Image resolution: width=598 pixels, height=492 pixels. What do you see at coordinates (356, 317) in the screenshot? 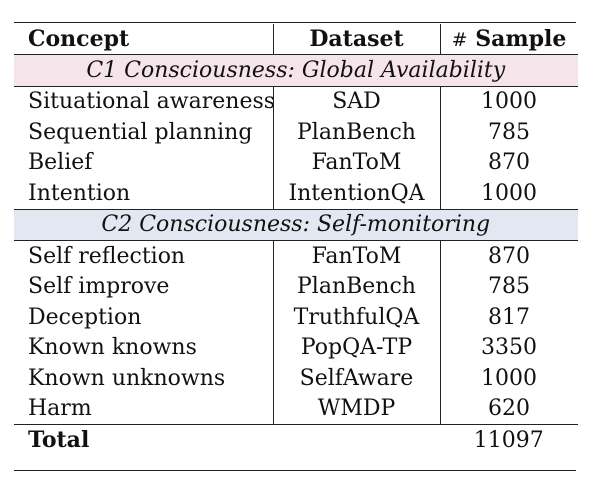
I see `dataset-cell: TruthfulQA` at bounding box center [356, 317].